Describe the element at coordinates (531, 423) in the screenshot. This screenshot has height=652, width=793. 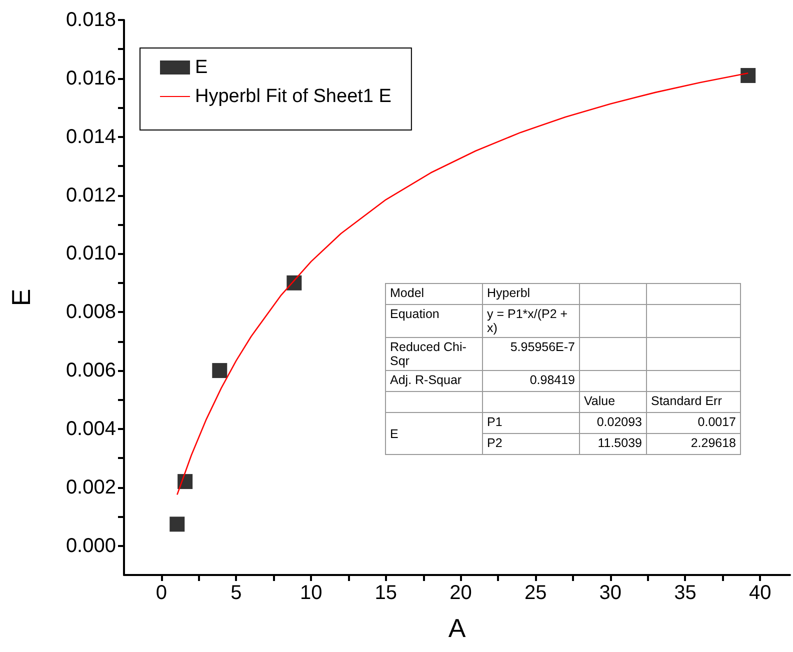
I see `annotation: P1` at that location.